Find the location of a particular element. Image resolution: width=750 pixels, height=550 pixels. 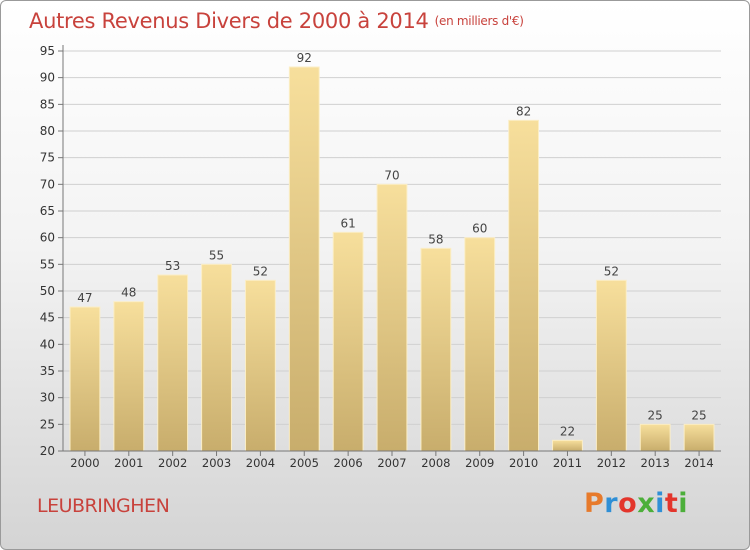

y-tick-label: 70 is located at coordinates (47, 184).